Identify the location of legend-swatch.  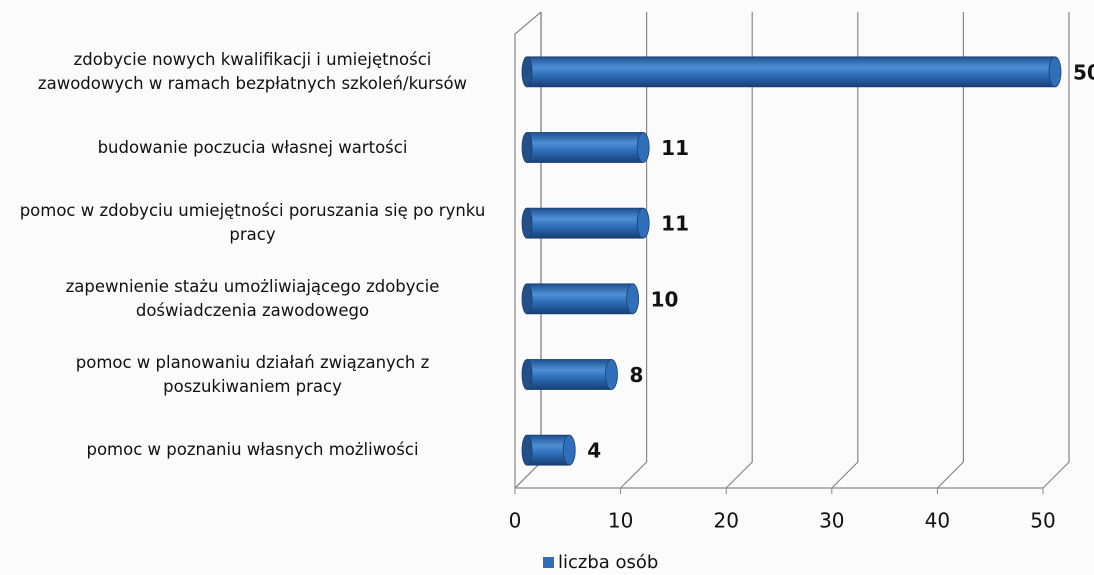
(548, 562).